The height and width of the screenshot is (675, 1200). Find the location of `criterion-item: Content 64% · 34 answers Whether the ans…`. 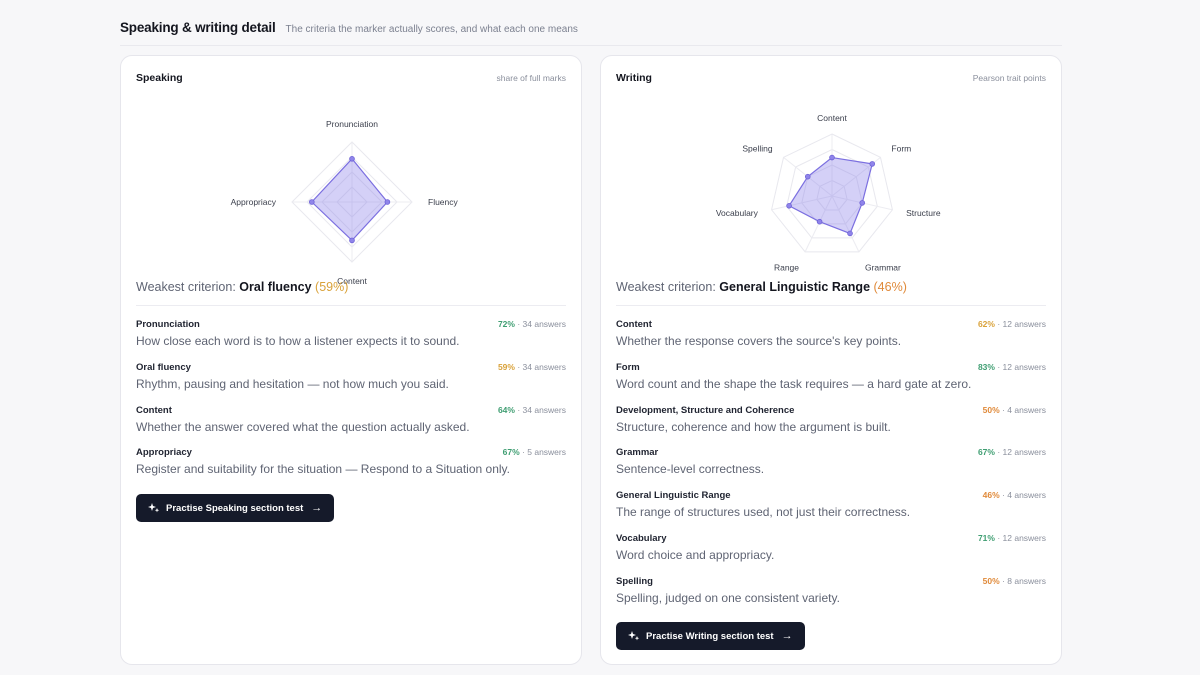

criterion-item: Content 64% · 34 answers Whether the ans… is located at coordinates (351, 426).